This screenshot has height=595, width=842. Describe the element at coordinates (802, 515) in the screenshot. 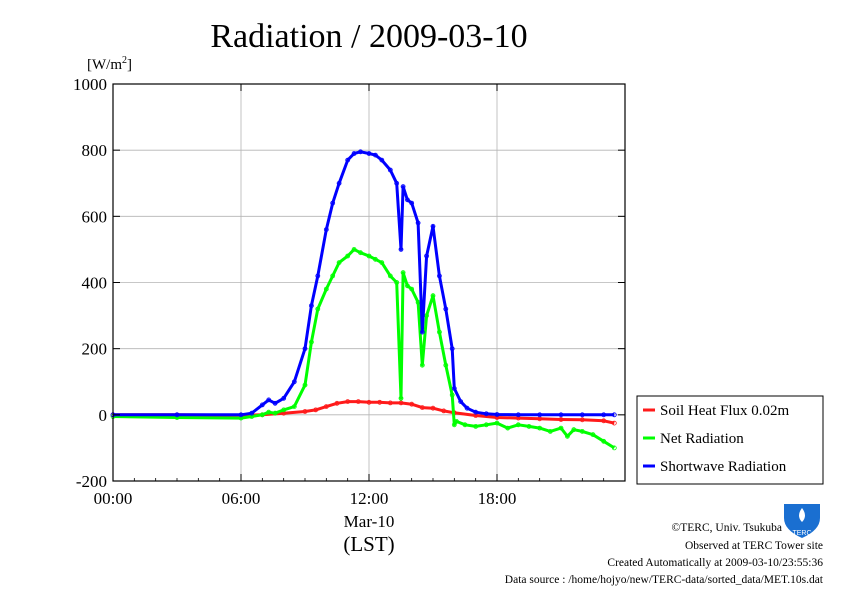

I see `terc-logo-drop` at that location.